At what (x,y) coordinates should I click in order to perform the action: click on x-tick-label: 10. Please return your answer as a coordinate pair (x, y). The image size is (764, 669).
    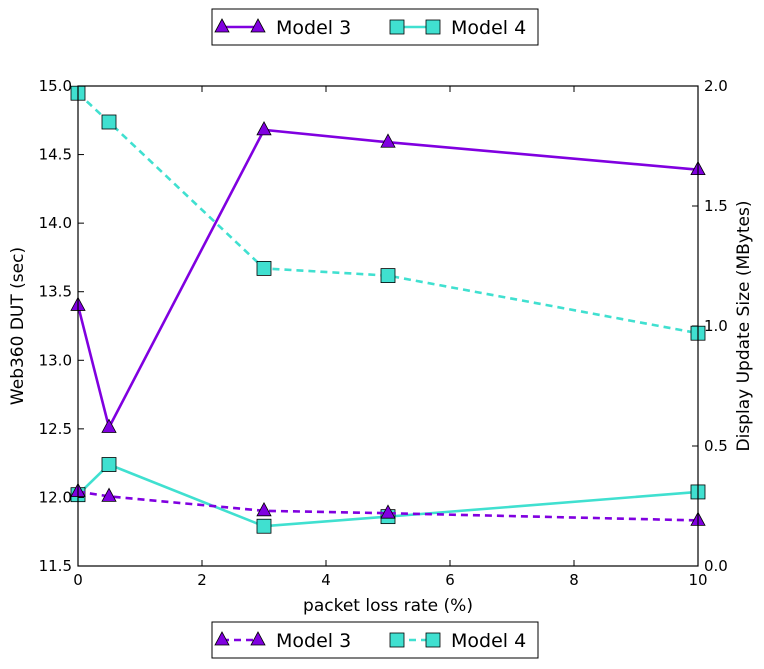
    Looking at the image, I should click on (697, 580).